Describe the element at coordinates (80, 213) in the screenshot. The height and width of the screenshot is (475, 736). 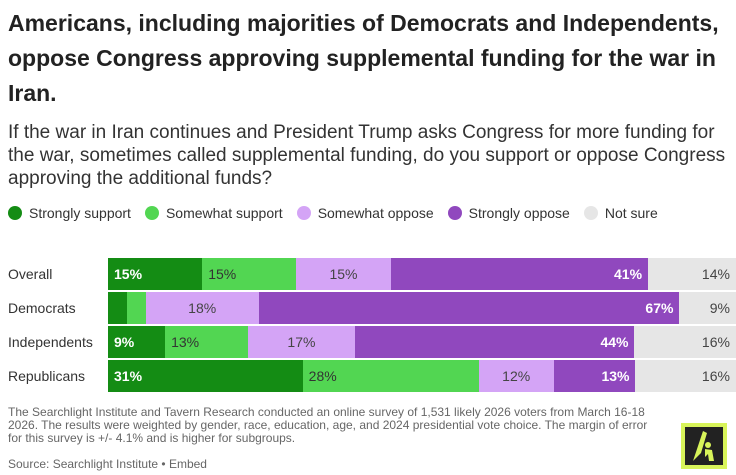
I see `legend-label: Strongly support` at that location.